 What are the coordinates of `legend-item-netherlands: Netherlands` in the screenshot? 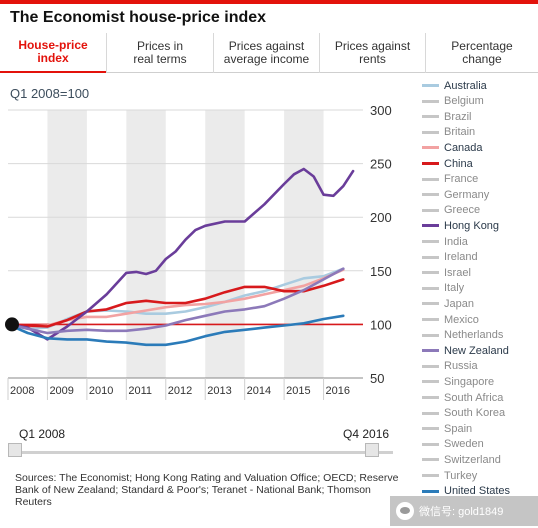 It's located at (480, 335).